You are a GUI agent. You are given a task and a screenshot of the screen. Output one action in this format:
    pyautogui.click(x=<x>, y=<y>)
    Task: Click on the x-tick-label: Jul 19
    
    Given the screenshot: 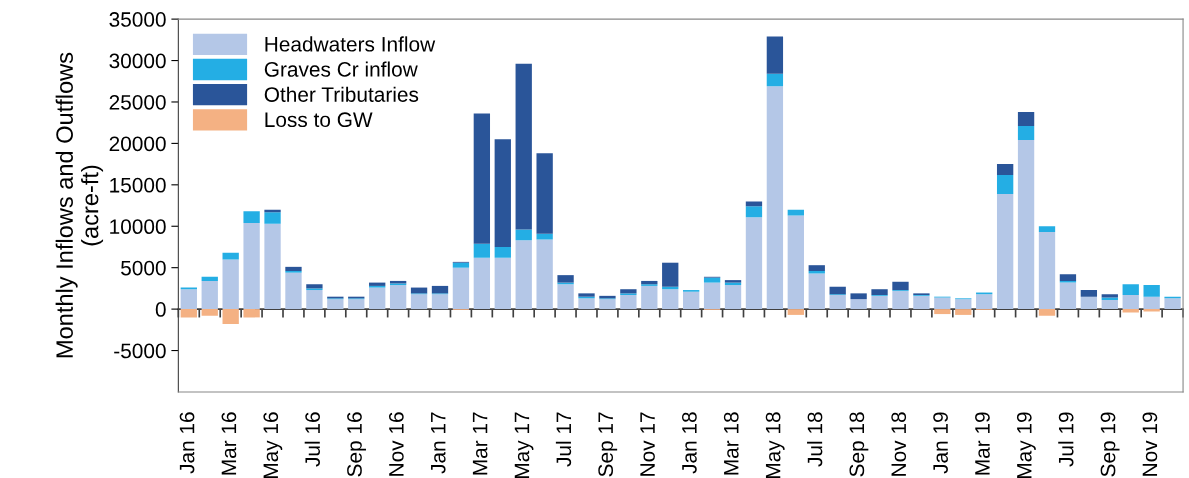 What is the action you would take?
    pyautogui.click(x=1066, y=439)
    